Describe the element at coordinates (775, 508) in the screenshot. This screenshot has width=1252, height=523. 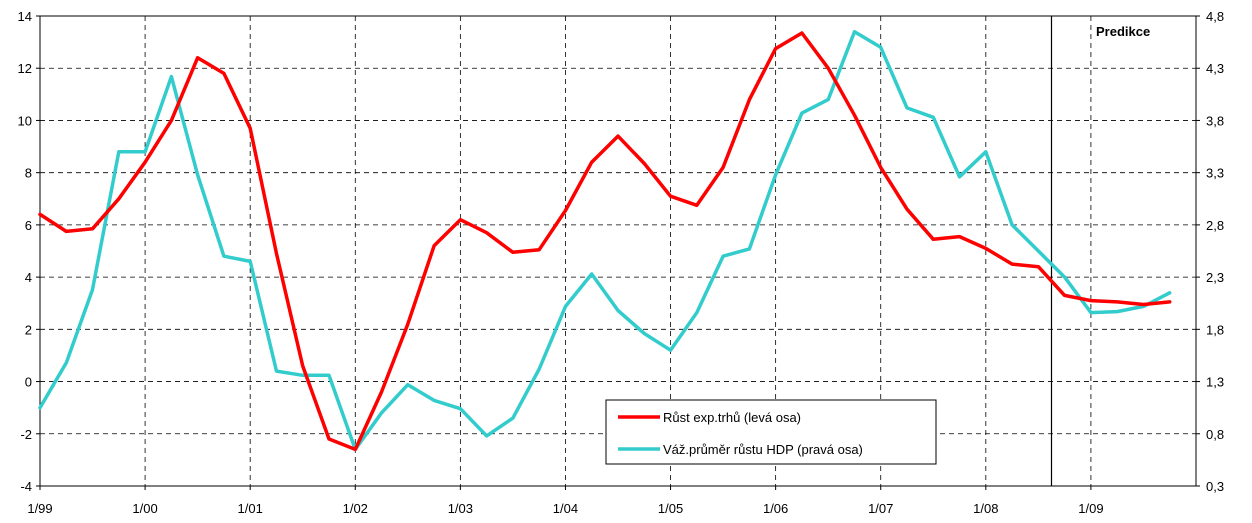
I see `x-tick-label: 1/06` at that location.